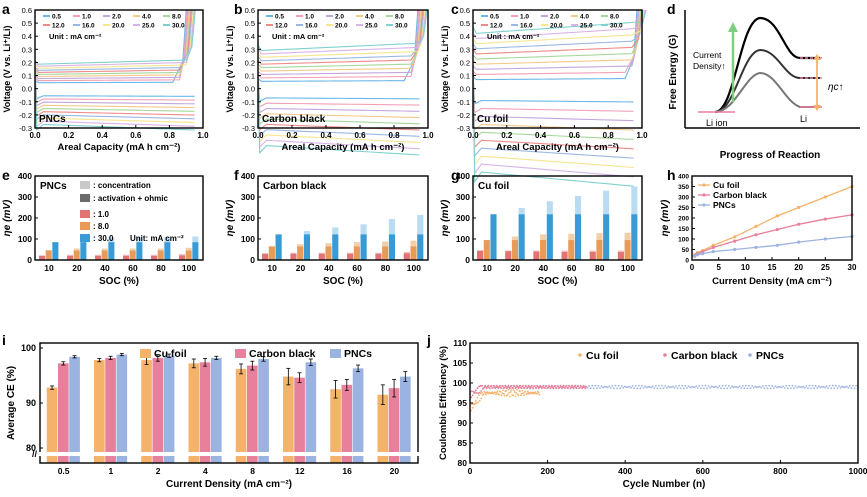 This screenshot has height=497, width=867. What do you see at coordinates (703, 471) in the screenshot?
I see `x-tick-label: 600` at bounding box center [703, 471].